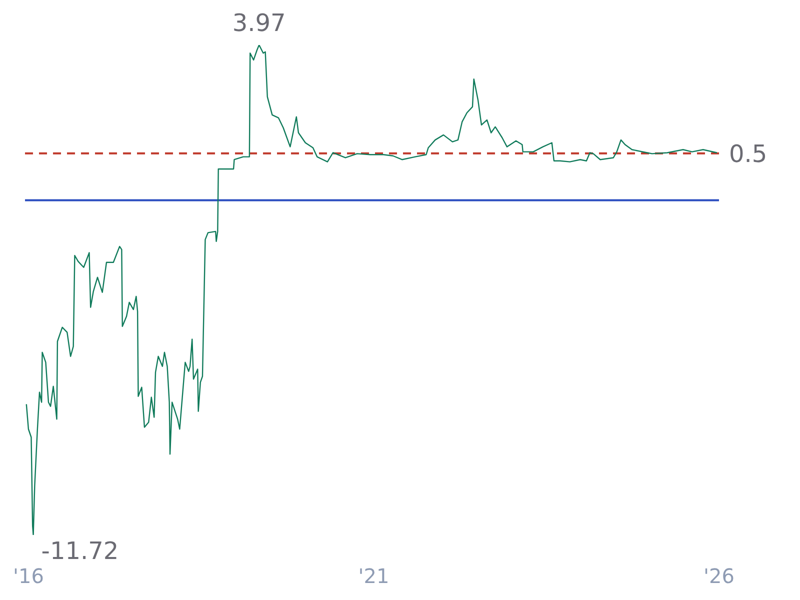 The height and width of the screenshot is (600, 800). I want to click on x-tick-label: '16, so click(28, 576).